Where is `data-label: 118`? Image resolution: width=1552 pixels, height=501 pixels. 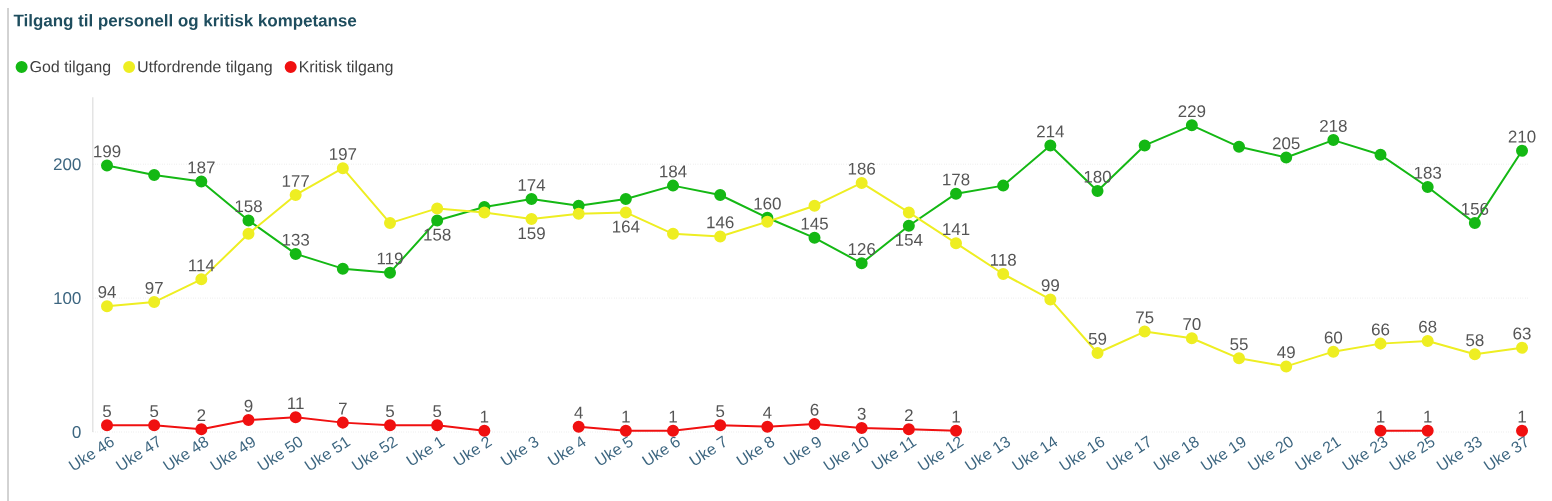 data-label: 118 is located at coordinates (1003, 259).